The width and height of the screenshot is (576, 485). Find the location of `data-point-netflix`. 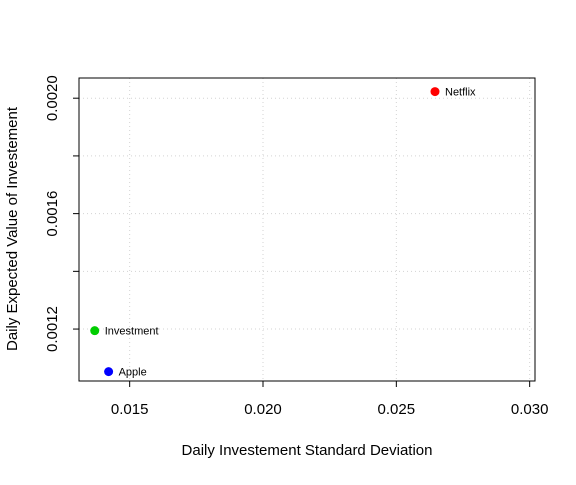

data-point-netflix is located at coordinates (435, 92).